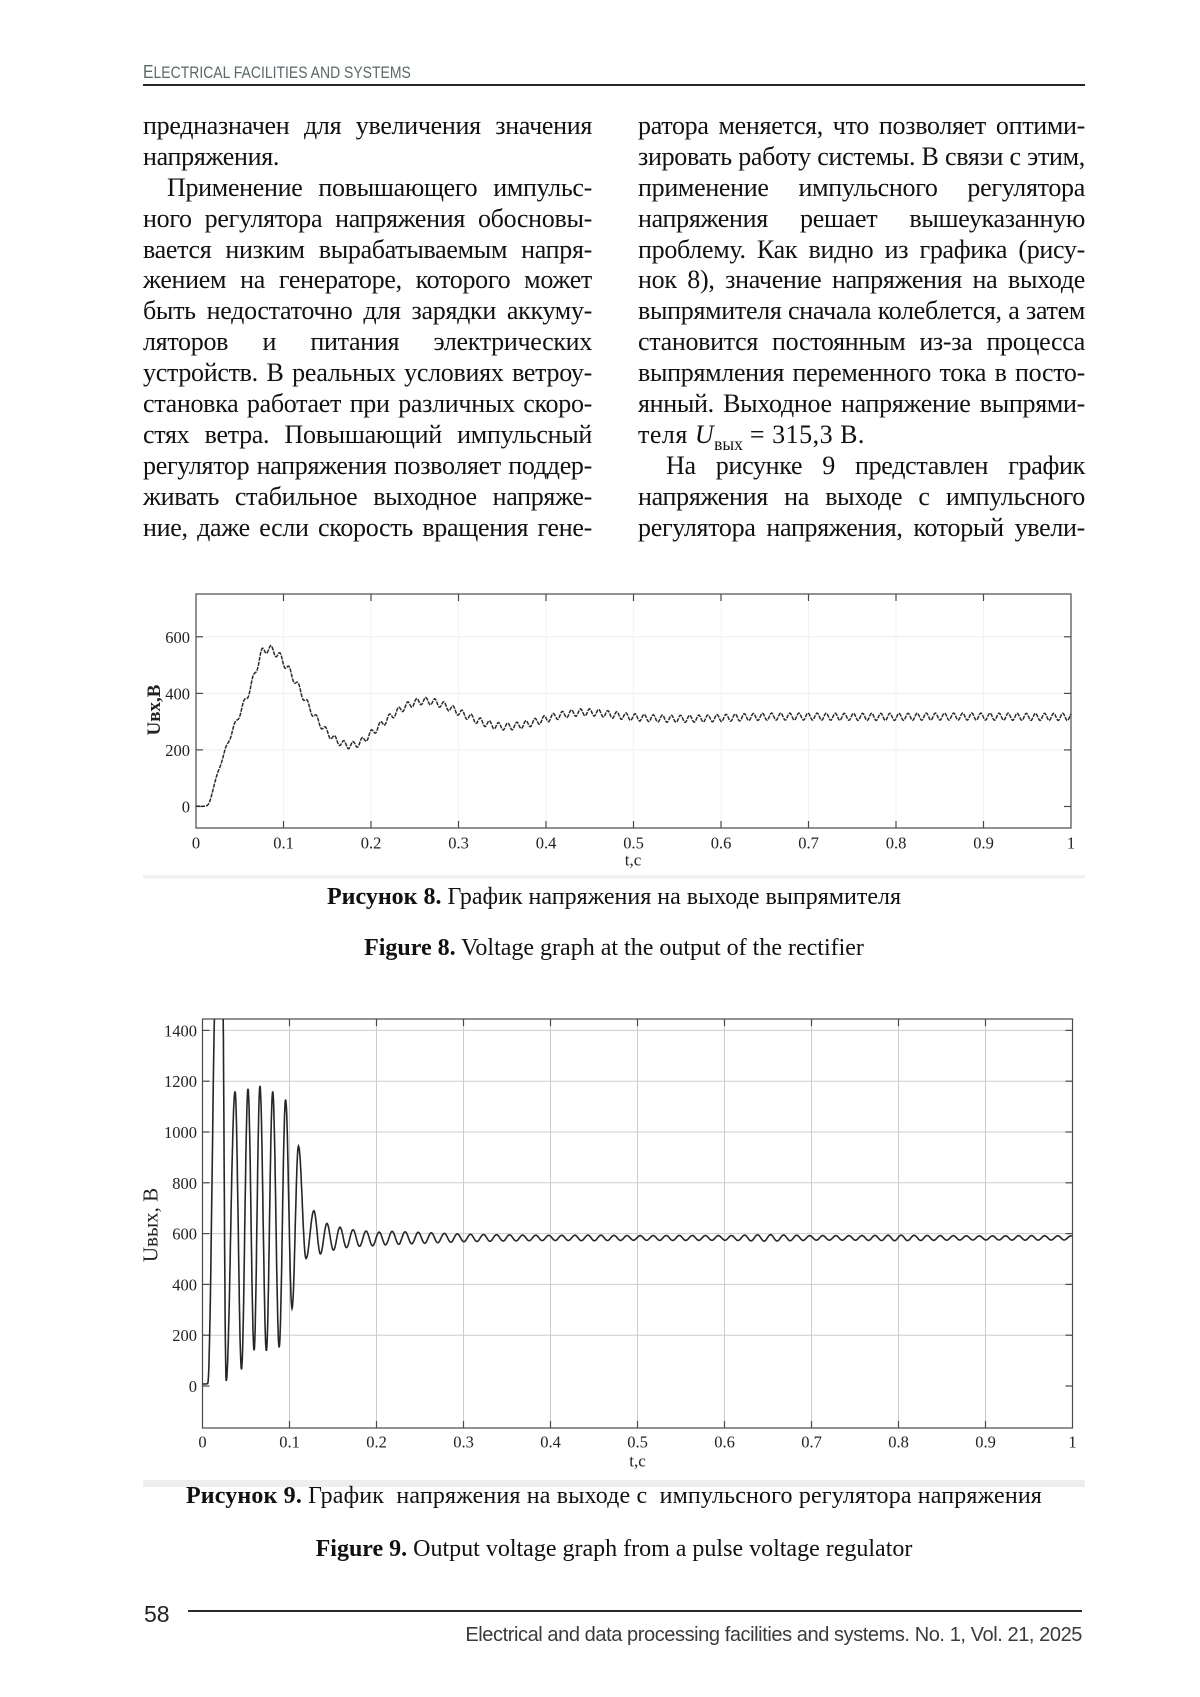 The width and height of the screenshot is (1200, 1697). I want to click on svg-text: 1400, so click(180, 1030).